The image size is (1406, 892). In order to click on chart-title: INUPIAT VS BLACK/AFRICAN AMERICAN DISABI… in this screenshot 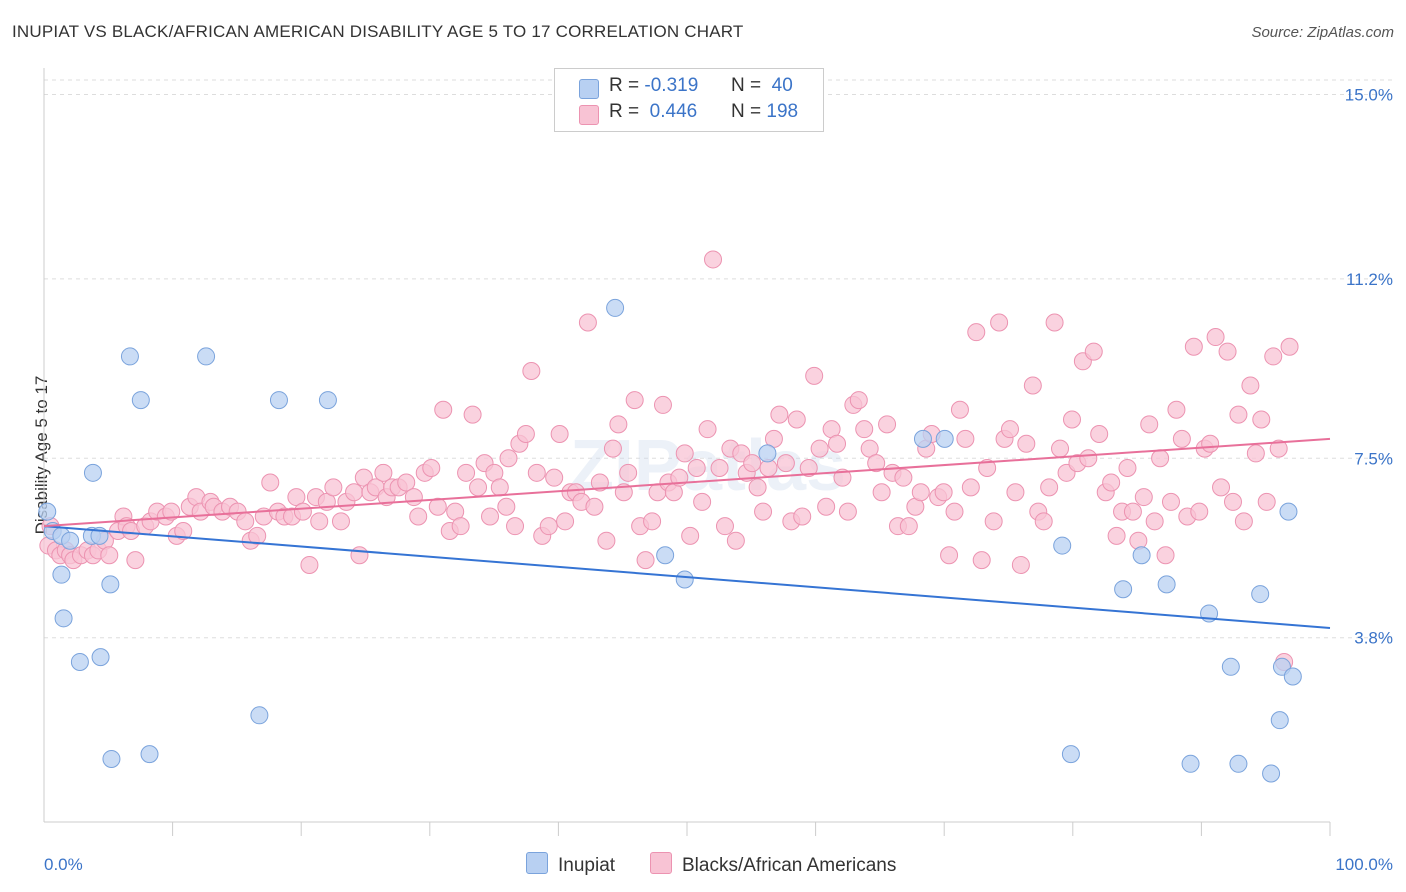, I will do `click(378, 31)`.